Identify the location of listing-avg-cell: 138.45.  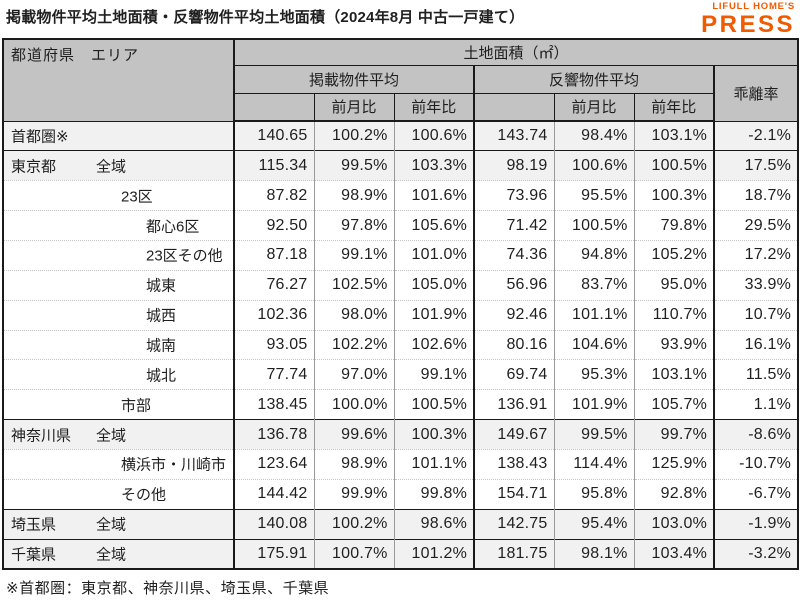
(273, 404).